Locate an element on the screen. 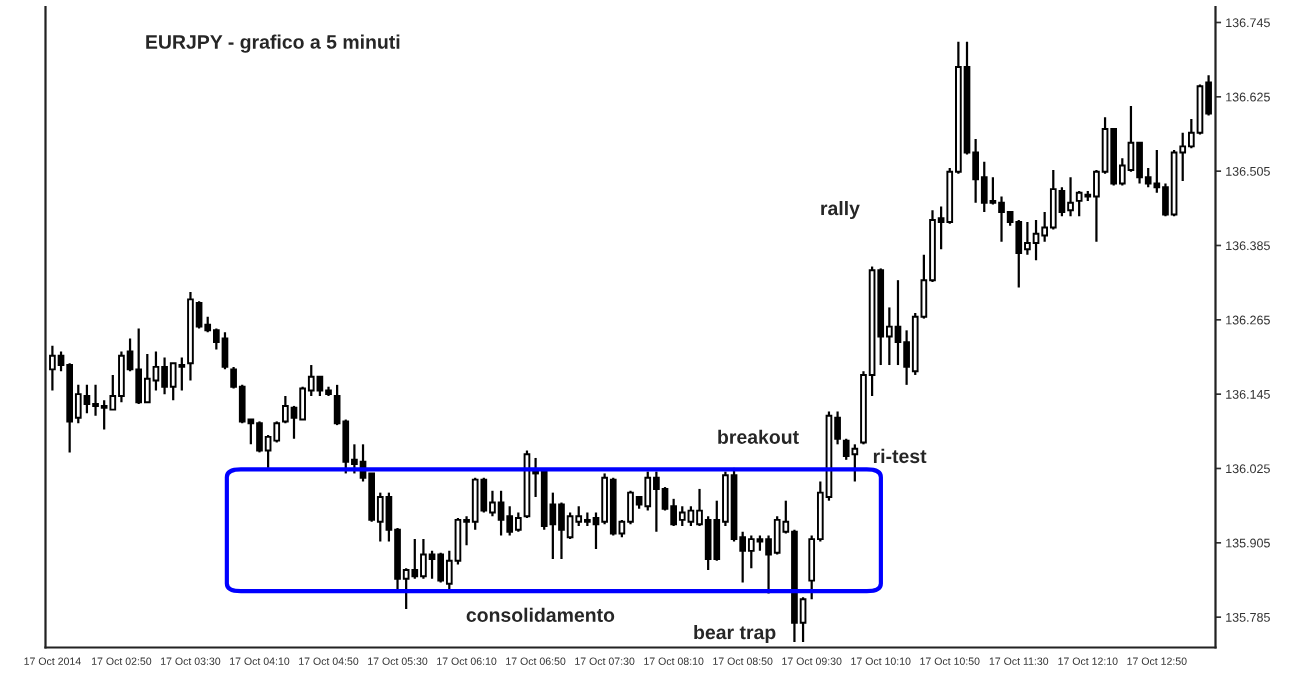 Image resolution: width=1300 pixels, height=700 pixels. annotation: ri-test is located at coordinates (900, 456).